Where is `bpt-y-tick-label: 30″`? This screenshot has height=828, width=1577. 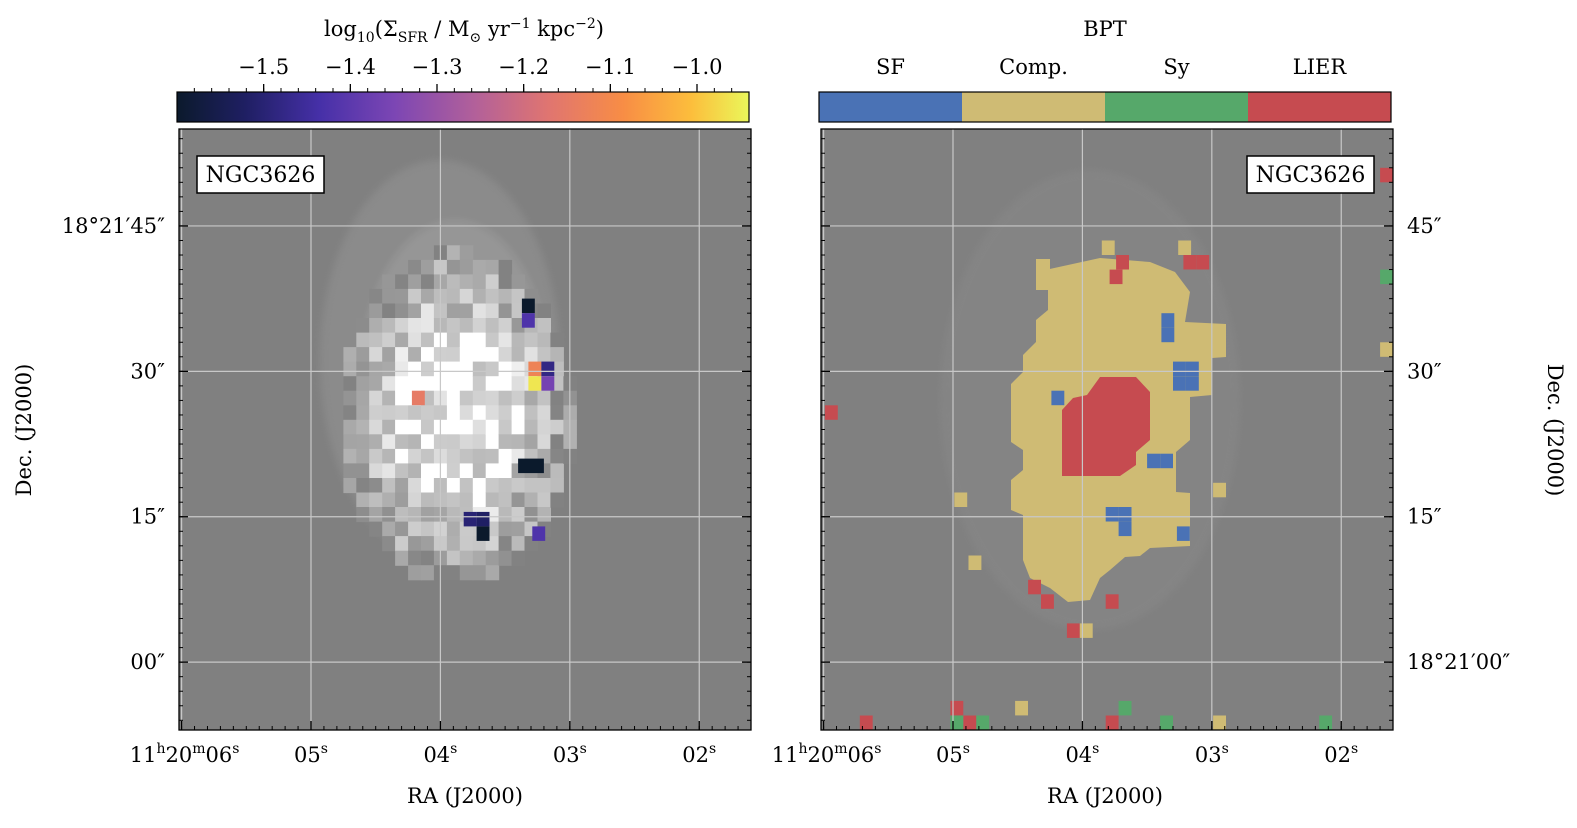 bpt-y-tick-label: 30″ is located at coordinates (1424, 371).